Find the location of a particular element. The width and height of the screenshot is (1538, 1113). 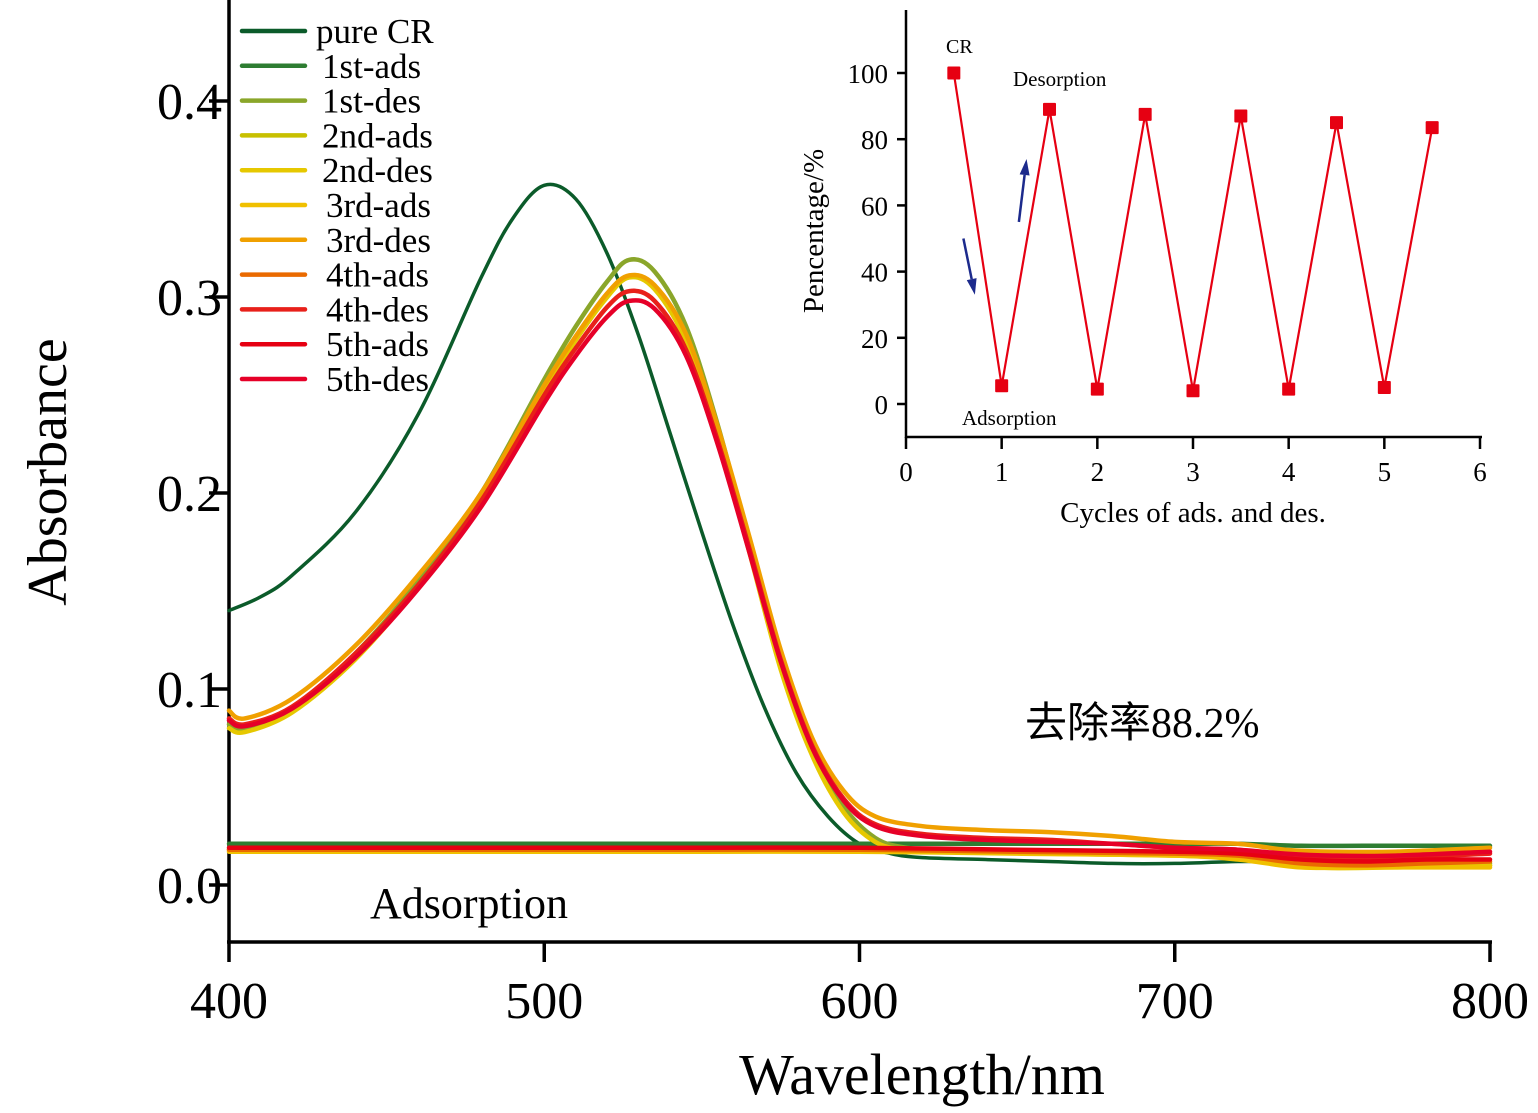

inset-x-ticks: 0 1 2 3 4 5 6 is located at coordinates (1193, 462).